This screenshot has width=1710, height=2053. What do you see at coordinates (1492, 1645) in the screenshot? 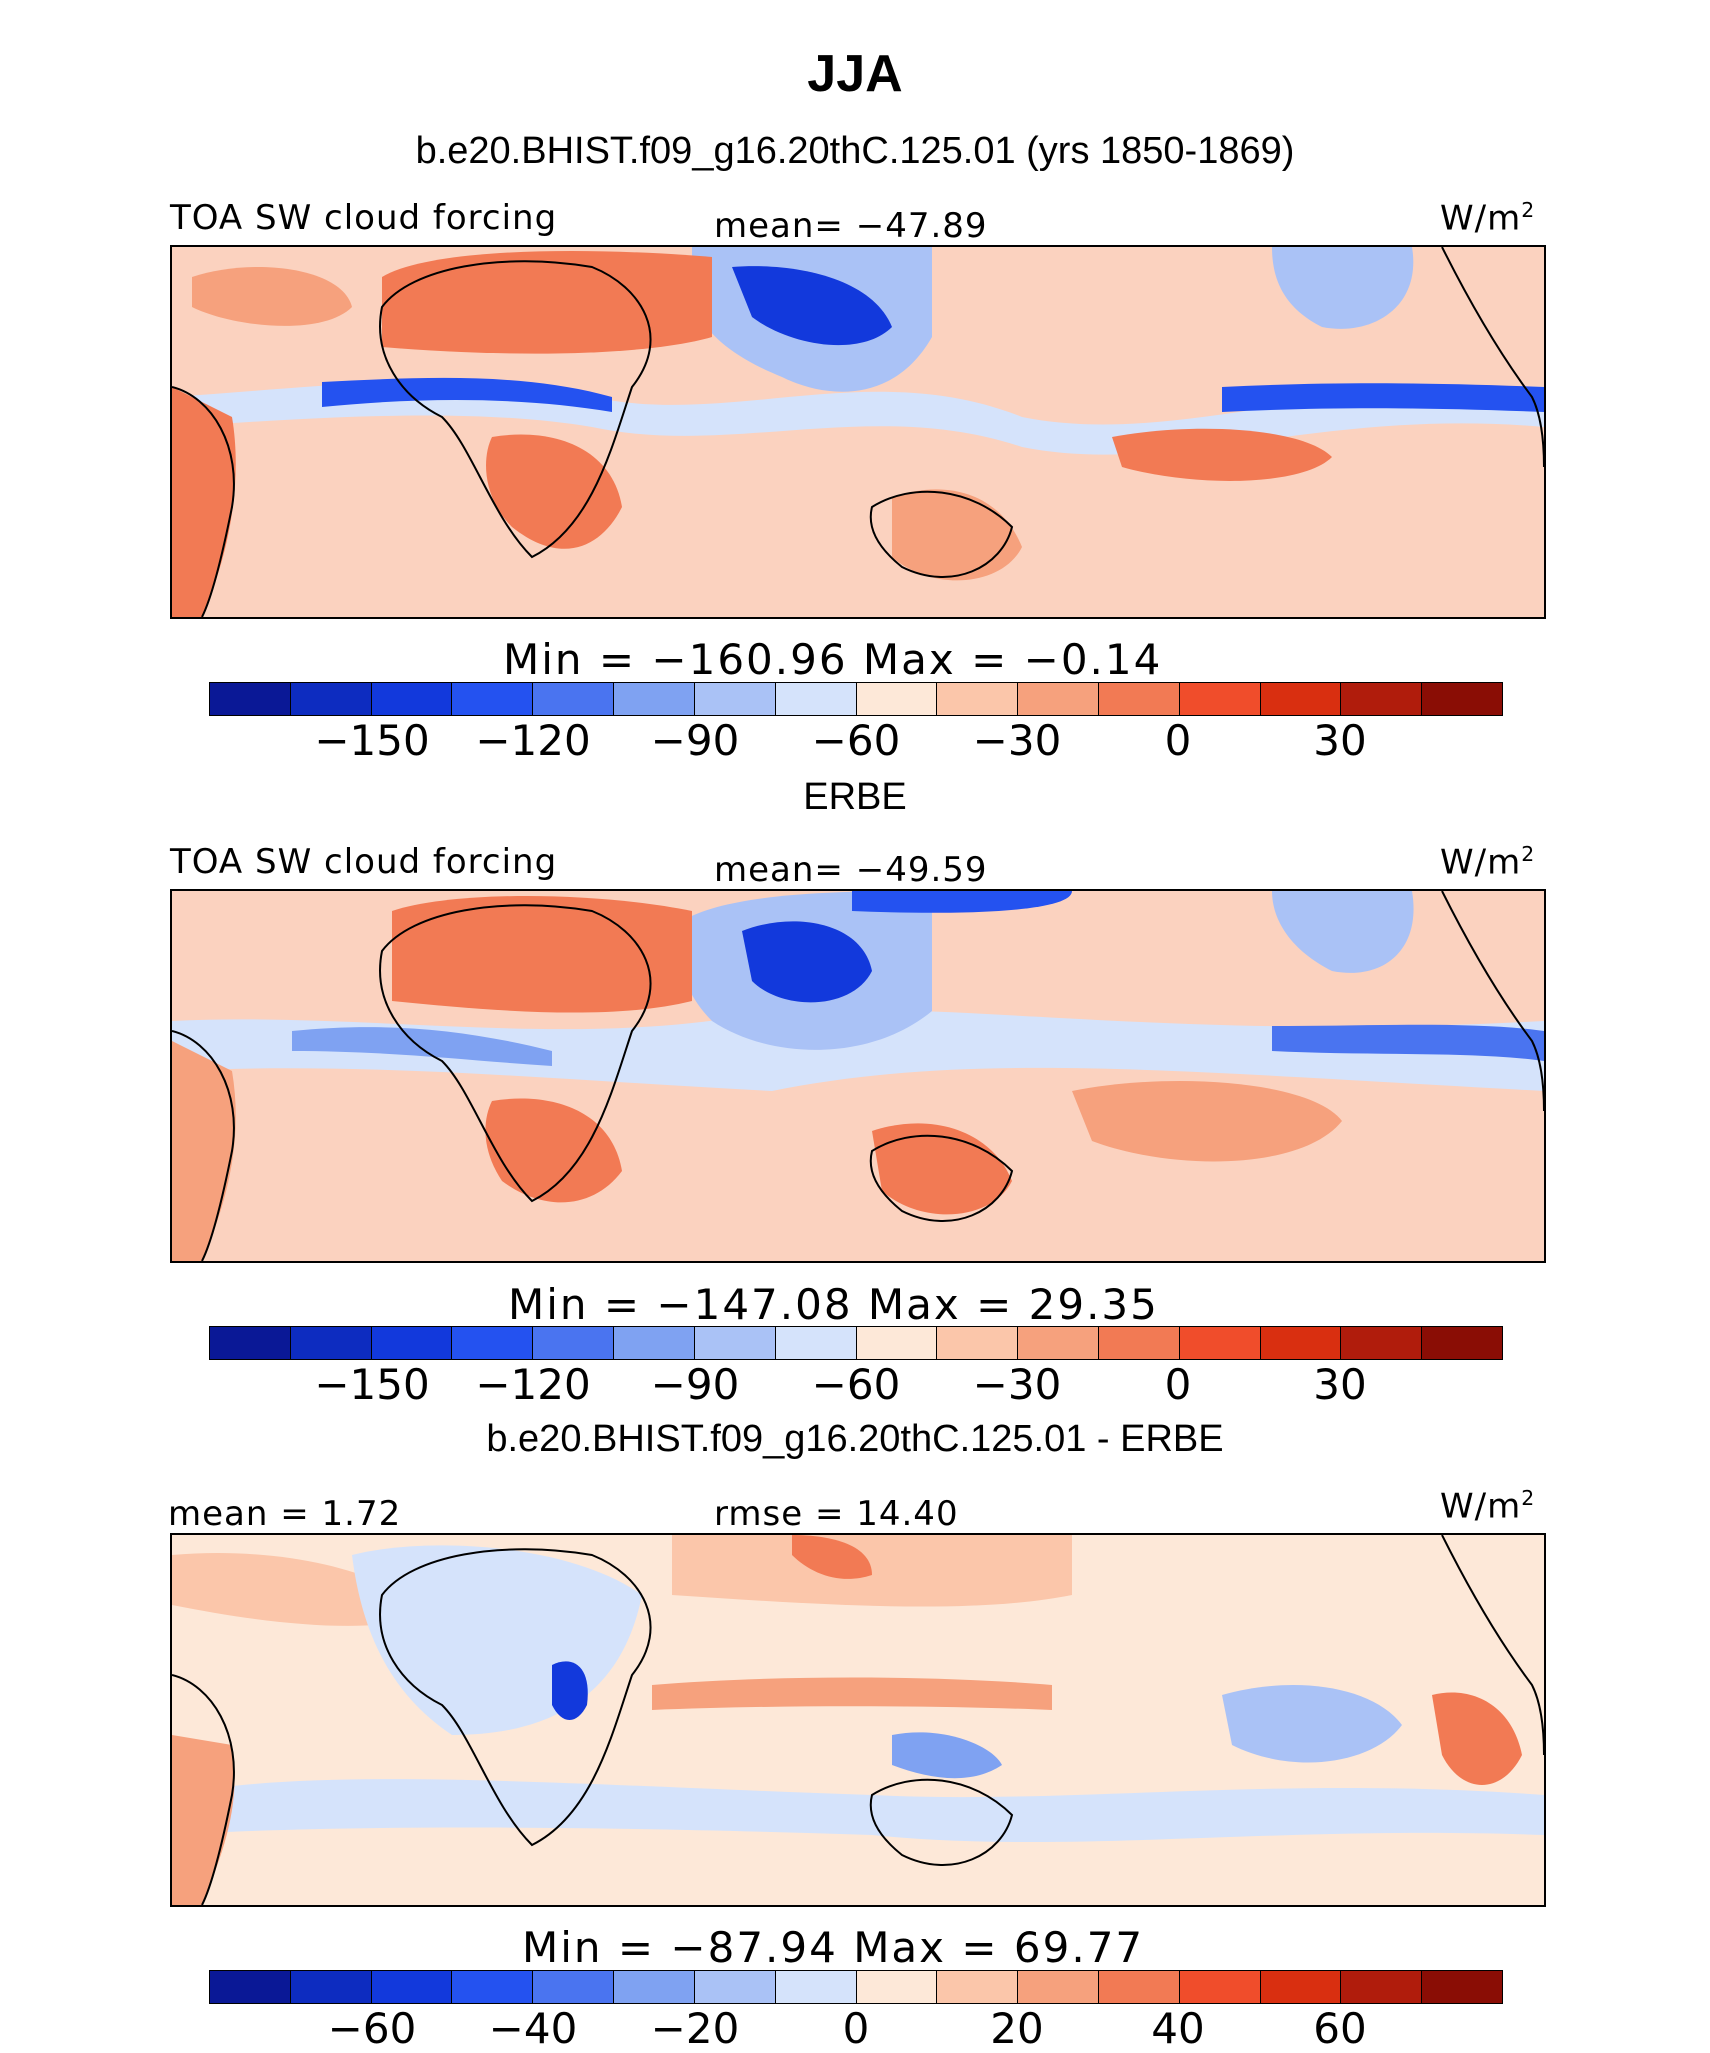
I see `panel3-camerica-coast` at bounding box center [1492, 1645].